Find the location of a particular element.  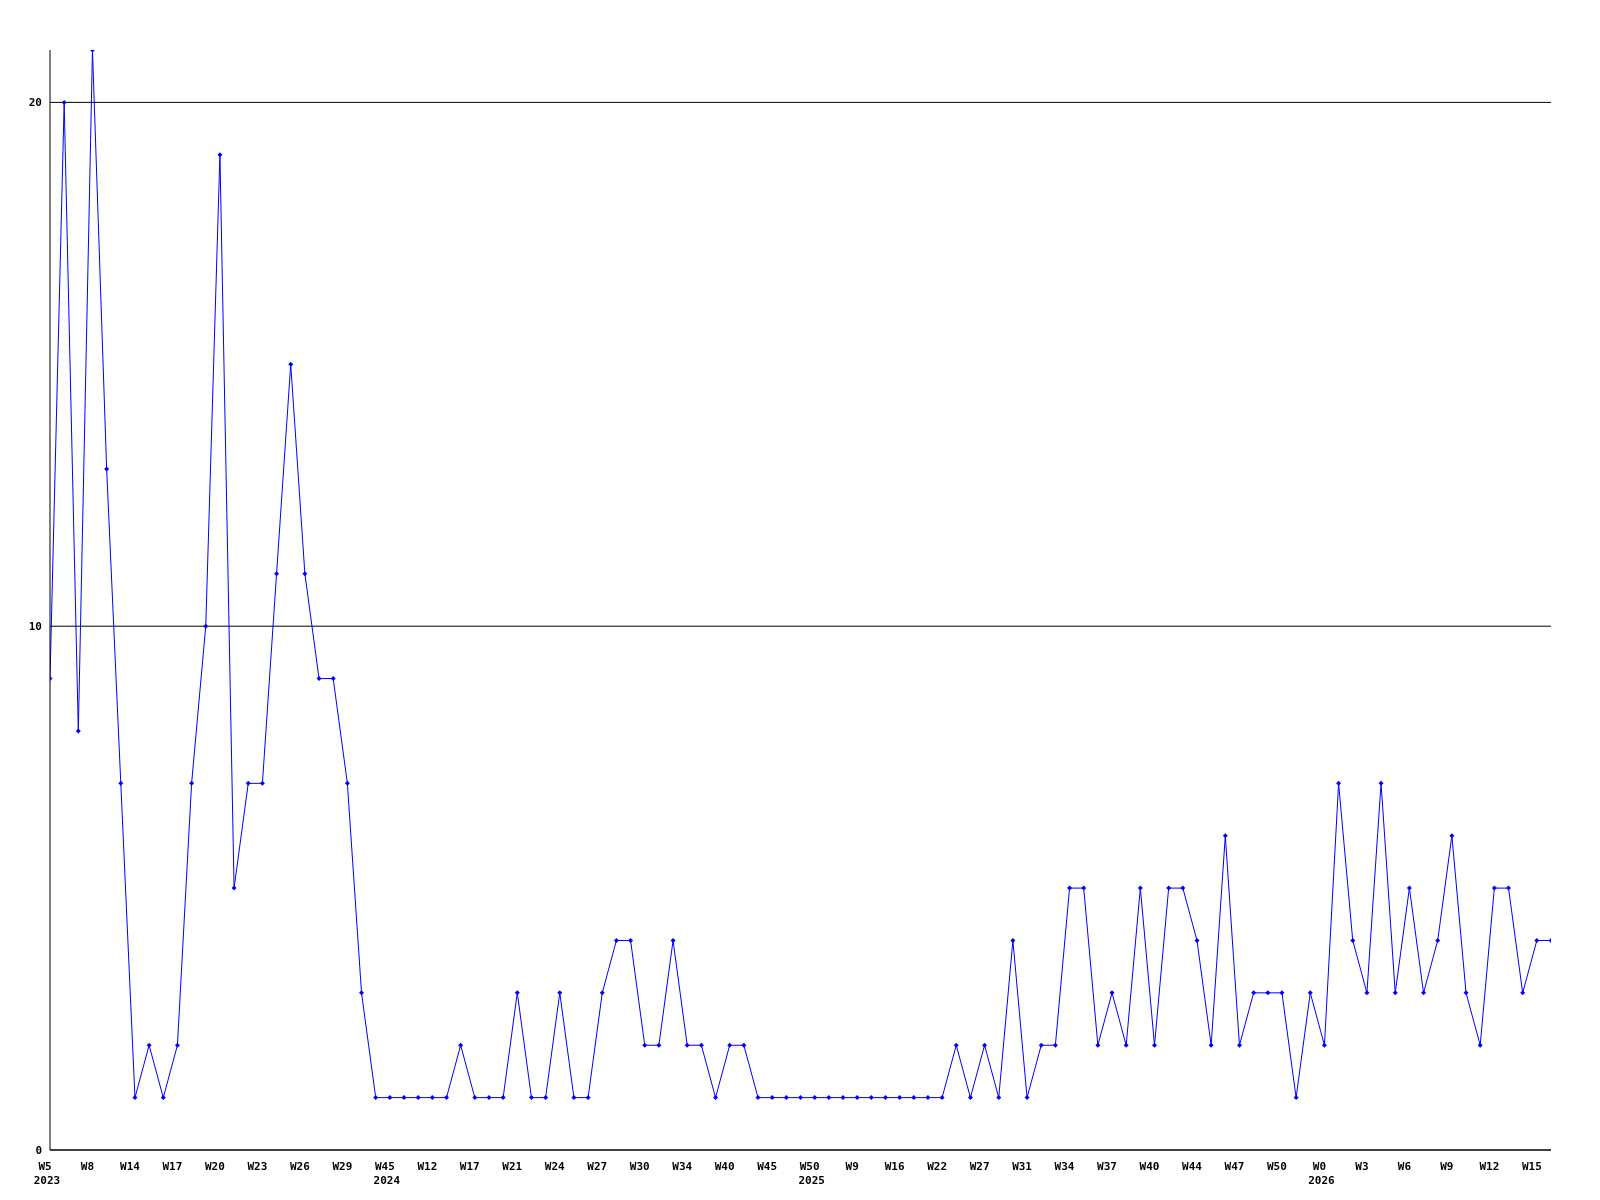

x-tick-label: W24 is located at coordinates (555, 1166).